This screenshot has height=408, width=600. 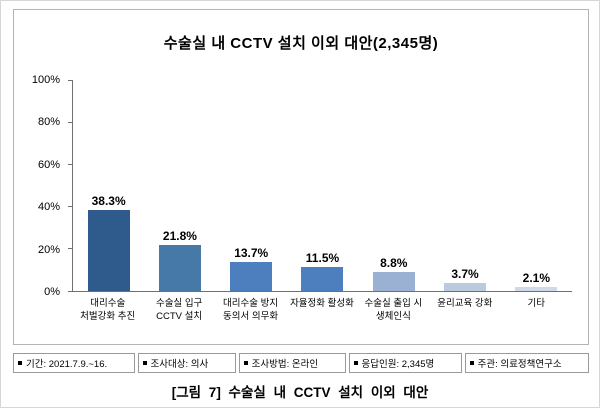 What do you see at coordinates (285, 364) in the screenshot?
I see `survey-info-text: 조사방법: 온라인` at bounding box center [285, 364].